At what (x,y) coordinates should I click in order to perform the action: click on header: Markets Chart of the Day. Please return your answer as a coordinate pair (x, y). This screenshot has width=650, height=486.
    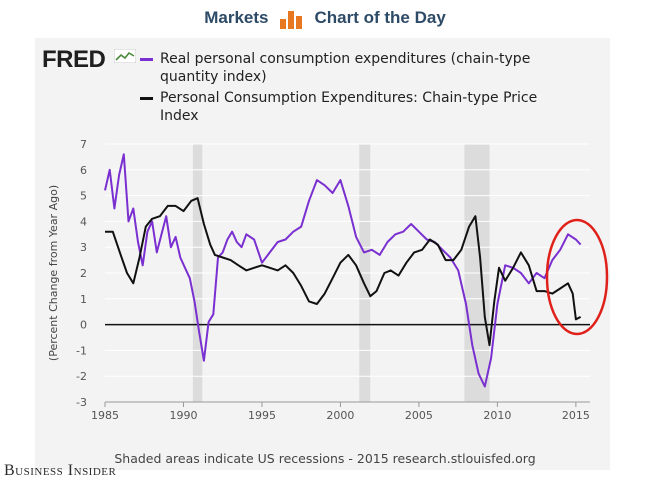
    Looking at the image, I should click on (325, 18).